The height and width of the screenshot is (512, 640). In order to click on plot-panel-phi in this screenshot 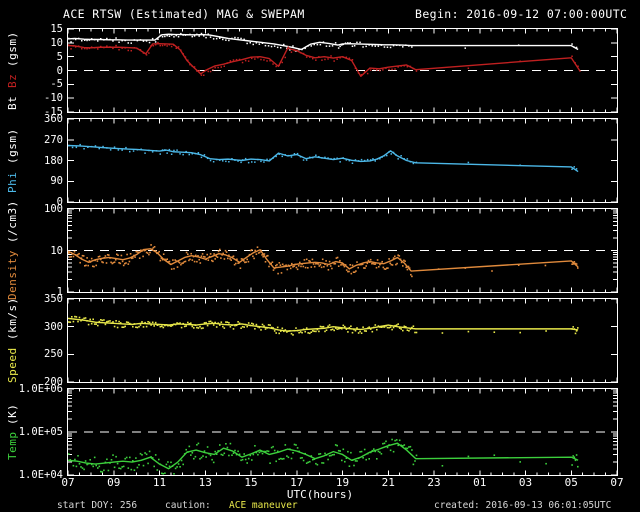, I will do `click(342, 160)`.